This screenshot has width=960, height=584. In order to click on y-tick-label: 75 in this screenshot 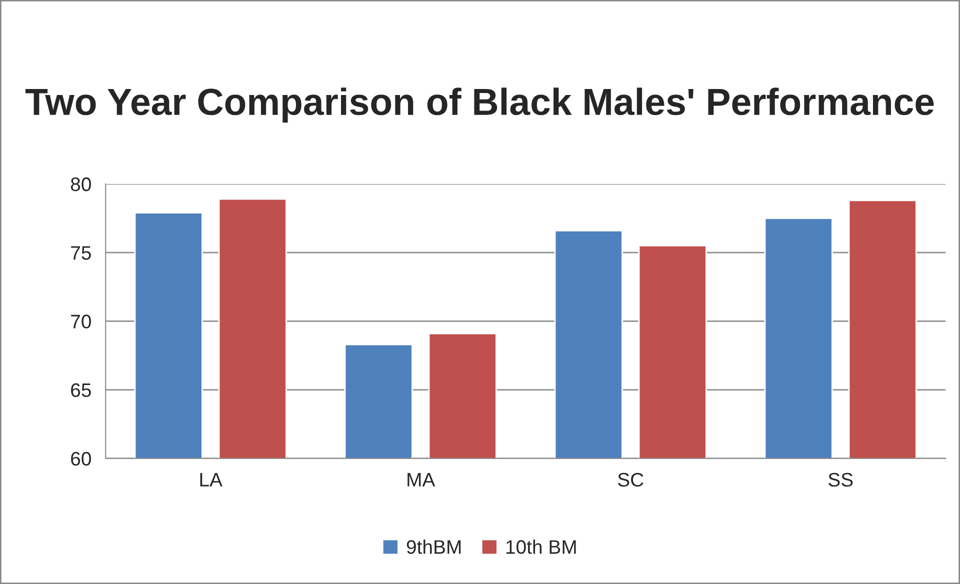, I will do `click(81, 253)`.